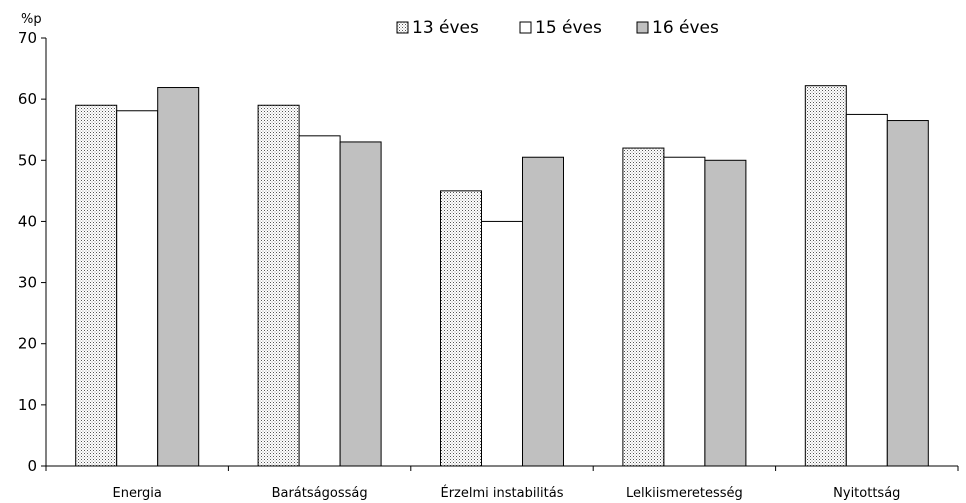  What do you see at coordinates (27, 99) in the screenshot?
I see `y-tick-label: 60` at bounding box center [27, 99].